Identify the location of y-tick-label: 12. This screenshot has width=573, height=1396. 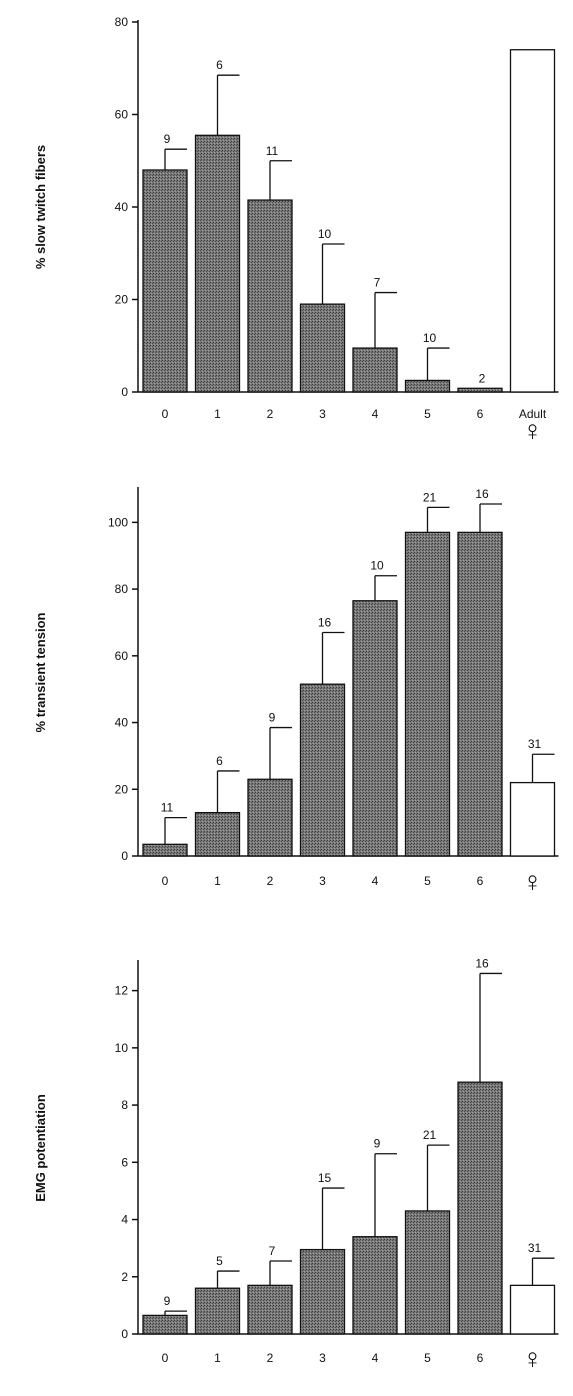
(122, 991).